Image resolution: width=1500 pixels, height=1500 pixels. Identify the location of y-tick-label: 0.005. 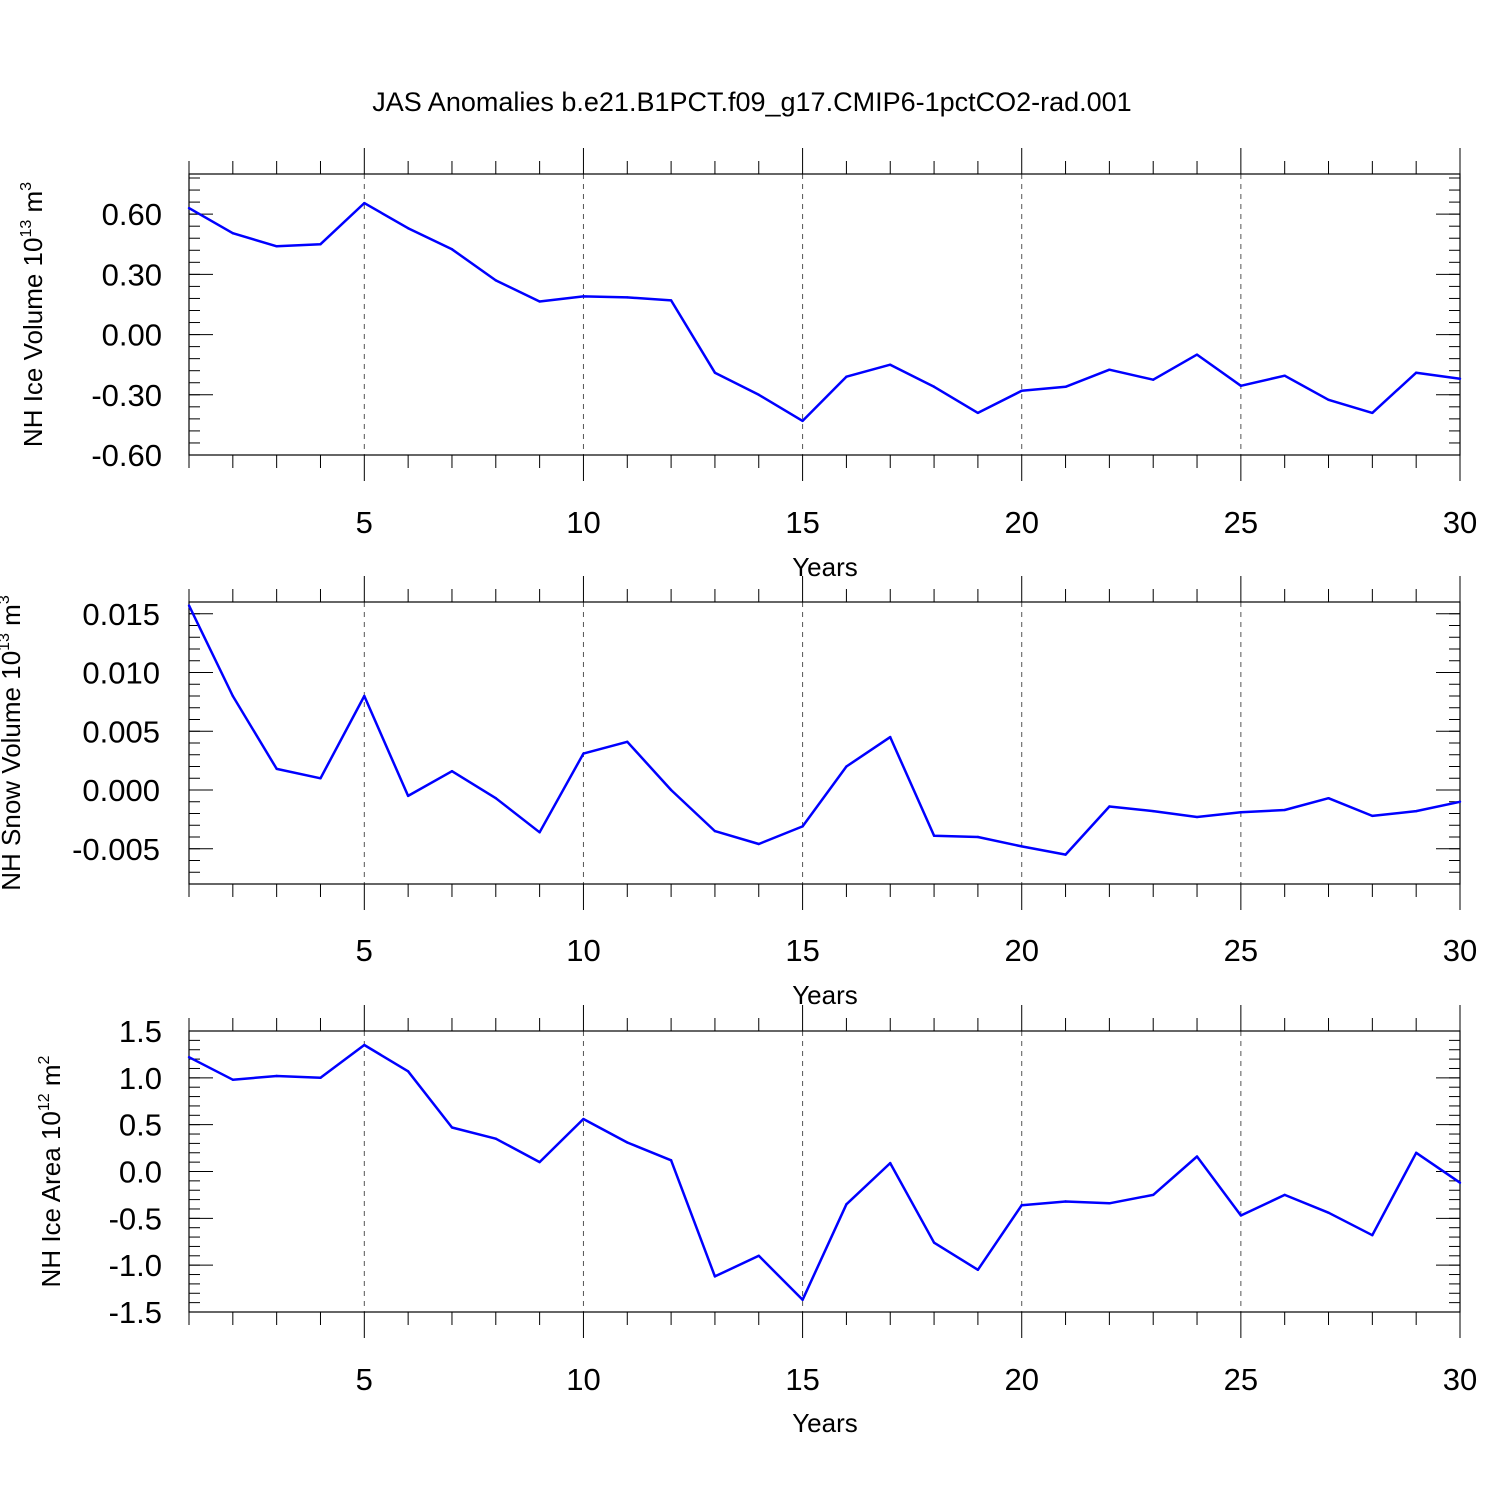
(121, 731).